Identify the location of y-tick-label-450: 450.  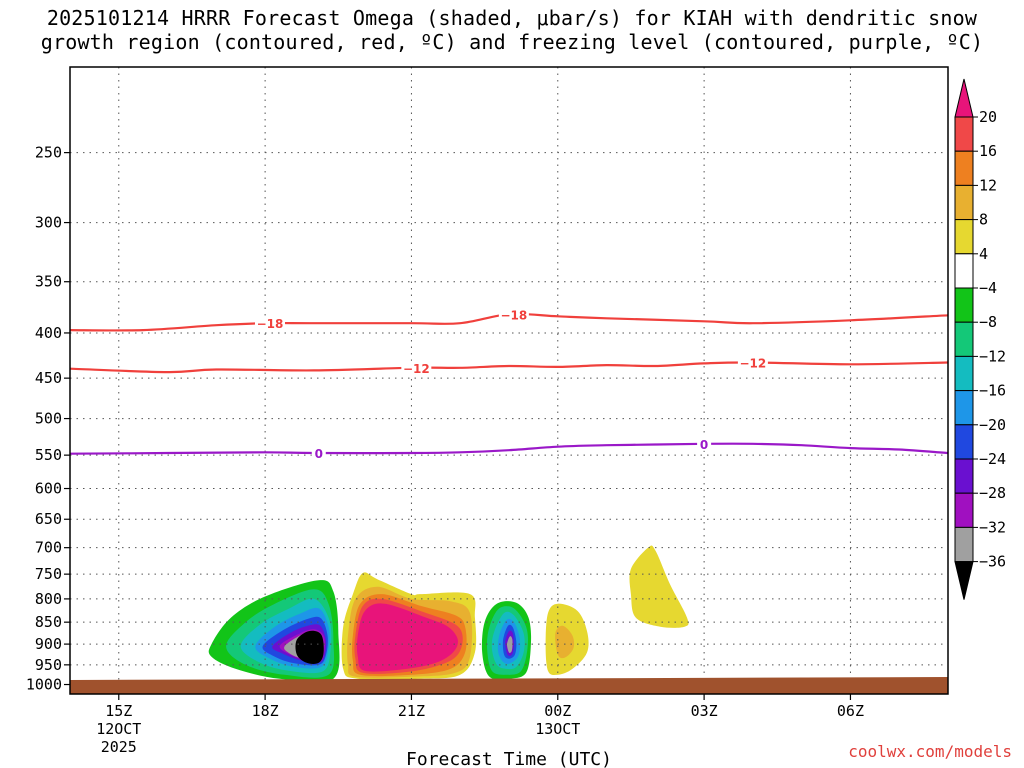
(48, 378).